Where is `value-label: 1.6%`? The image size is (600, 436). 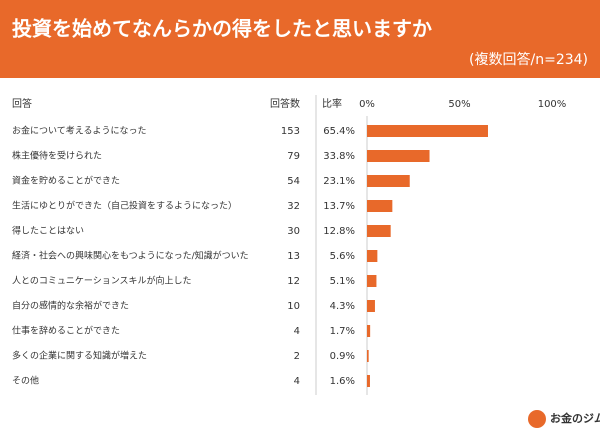 value-label: 1.6% is located at coordinates (342, 381).